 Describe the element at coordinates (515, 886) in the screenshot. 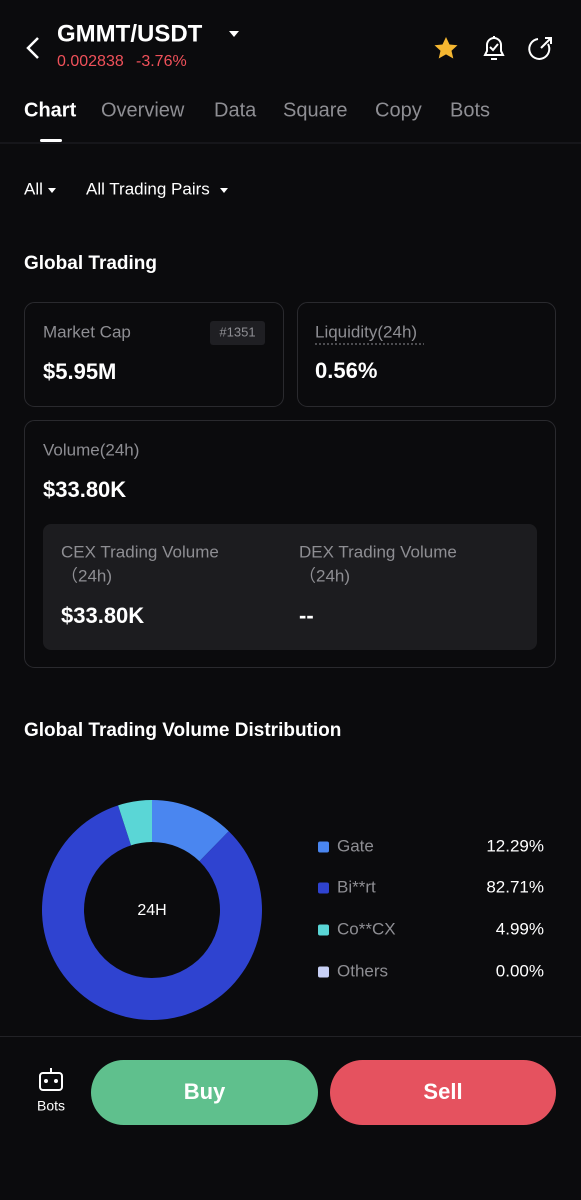

I see `legend-value: 82.71%` at that location.